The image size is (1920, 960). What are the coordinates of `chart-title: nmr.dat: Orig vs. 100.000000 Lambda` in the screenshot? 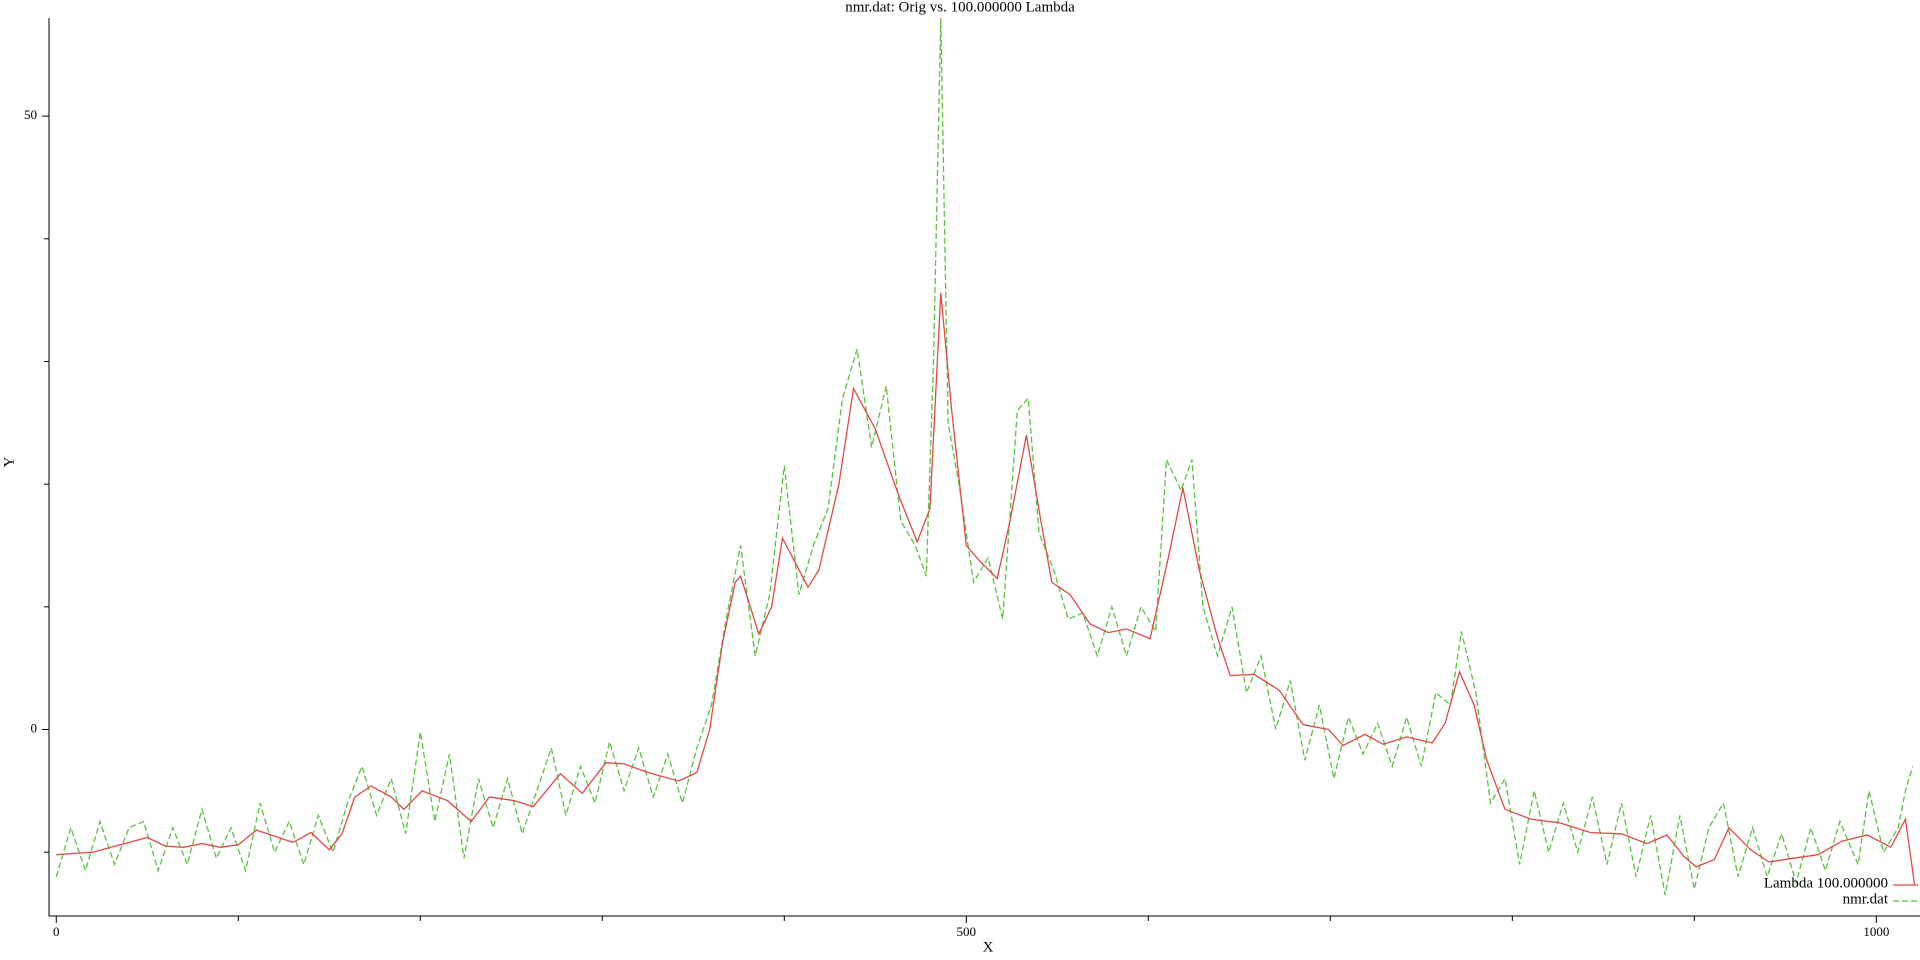 It's located at (960, 7).